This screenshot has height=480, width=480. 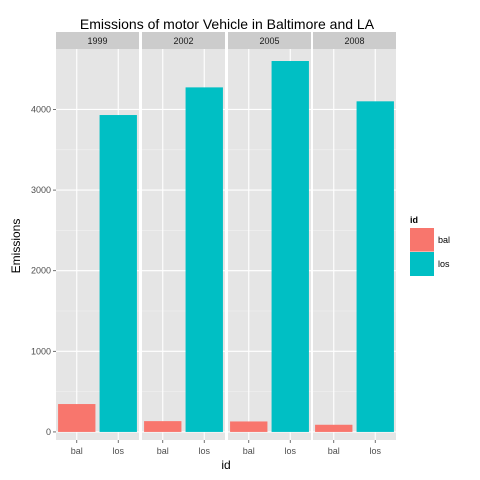 What do you see at coordinates (225, 465) in the screenshot?
I see `x-axis-title: id` at bounding box center [225, 465].